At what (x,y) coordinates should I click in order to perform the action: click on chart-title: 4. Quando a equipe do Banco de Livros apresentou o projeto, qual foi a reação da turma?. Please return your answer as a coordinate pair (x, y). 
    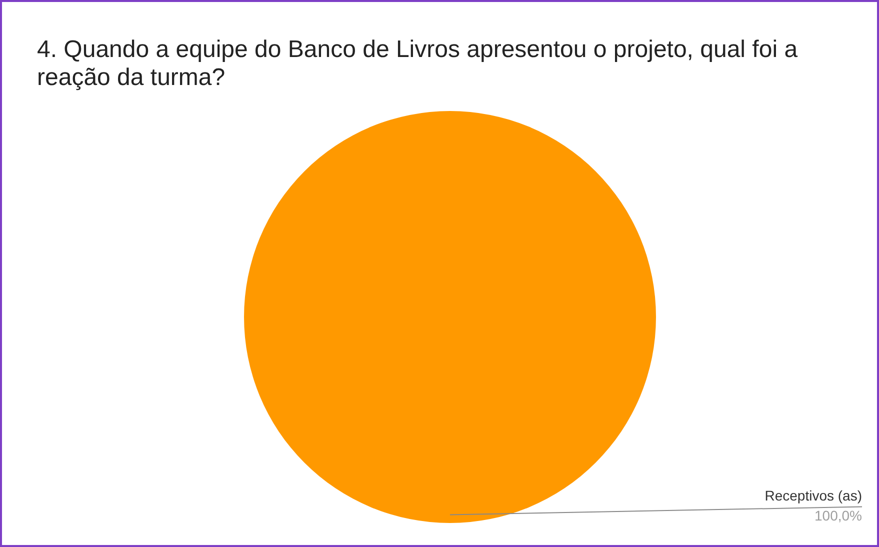
    Looking at the image, I should click on (418, 64).